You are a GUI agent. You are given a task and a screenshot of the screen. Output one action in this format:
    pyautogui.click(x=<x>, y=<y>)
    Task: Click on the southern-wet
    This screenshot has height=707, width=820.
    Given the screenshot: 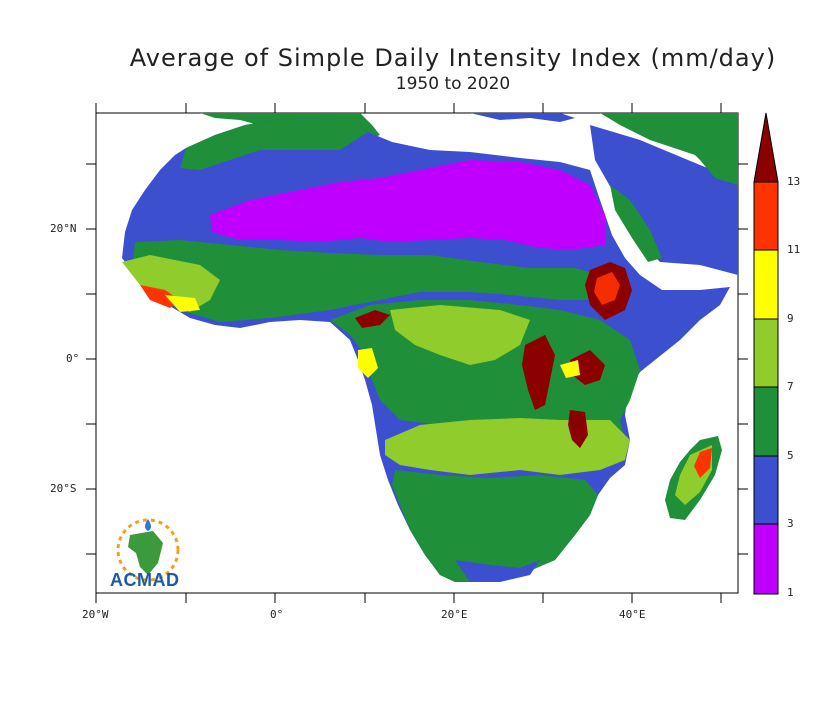 What is the action you would take?
    pyautogui.click(x=507, y=446)
    